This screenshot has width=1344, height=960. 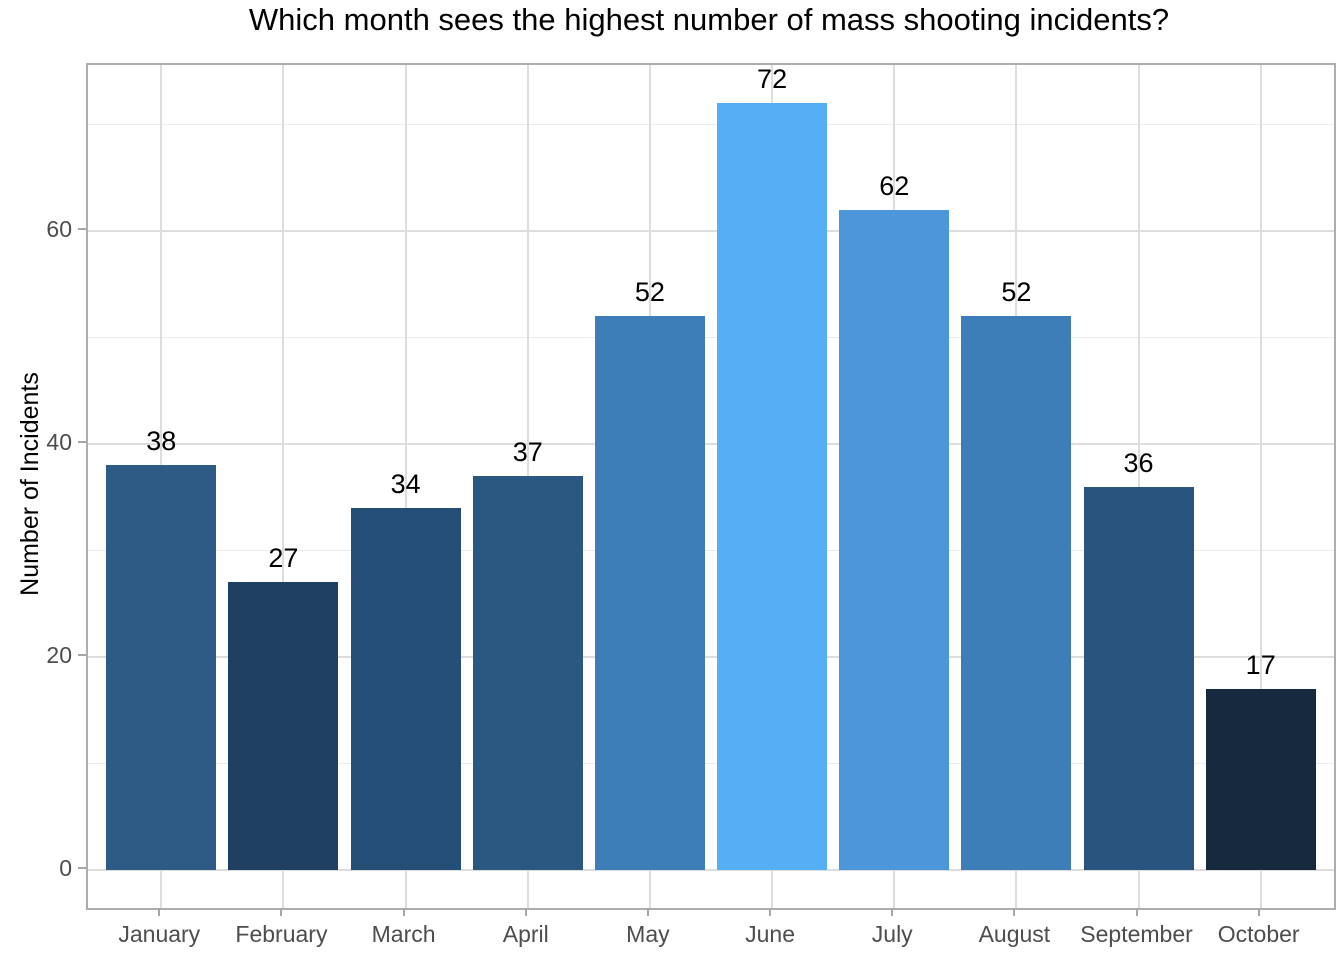 What do you see at coordinates (59, 229) in the screenshot?
I see `y-tick-label: 60` at bounding box center [59, 229].